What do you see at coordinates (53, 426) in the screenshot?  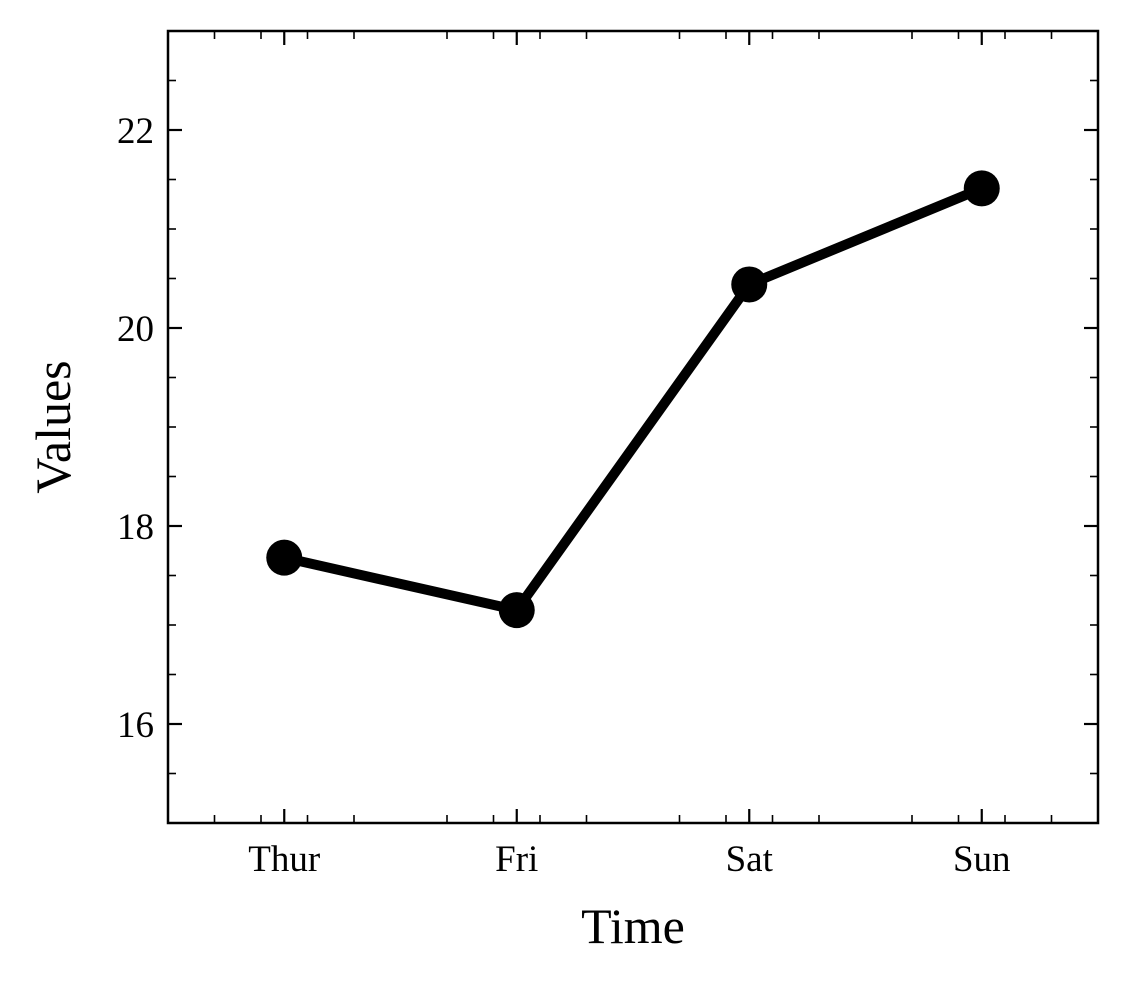 I see `y-axis-label: Values` at bounding box center [53, 426].